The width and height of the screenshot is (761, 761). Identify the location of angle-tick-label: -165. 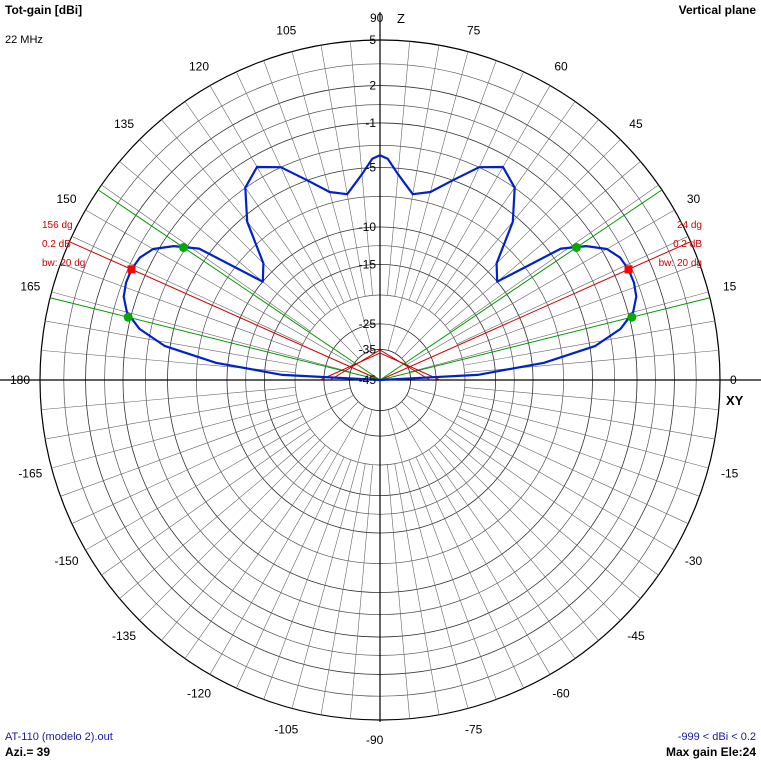
(30, 474).